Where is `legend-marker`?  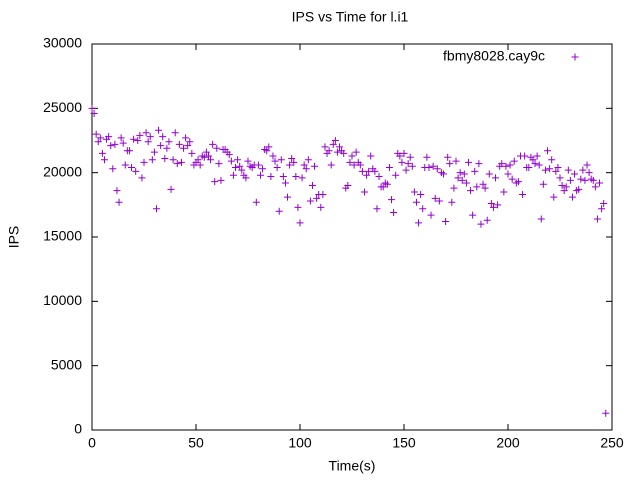
legend-marker is located at coordinates (575, 57).